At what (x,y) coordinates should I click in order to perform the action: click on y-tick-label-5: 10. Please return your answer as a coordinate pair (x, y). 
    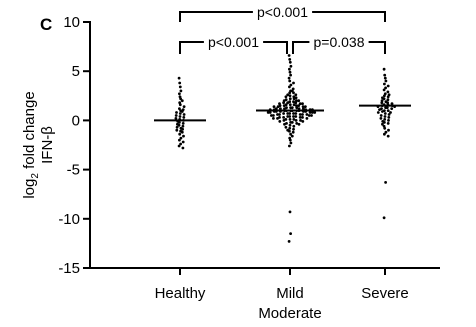
    Looking at the image, I should click on (71, 22).